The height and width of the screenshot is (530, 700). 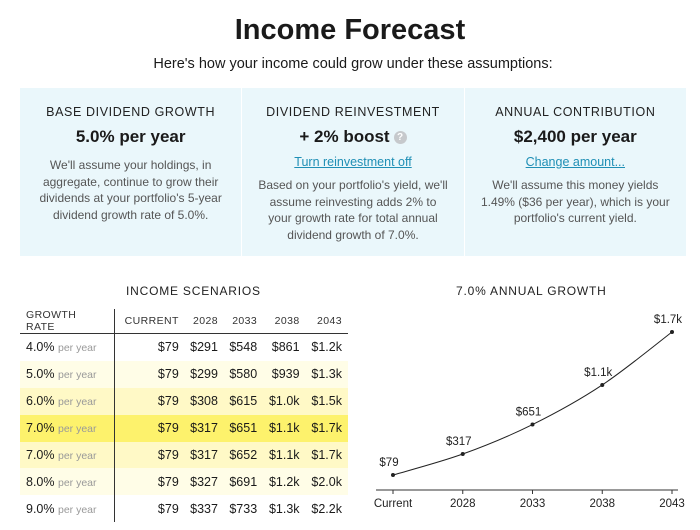 I want to click on table-row: 4.0% per year $79 $291 $548 $861 $1.2k, so click(x=184, y=347).